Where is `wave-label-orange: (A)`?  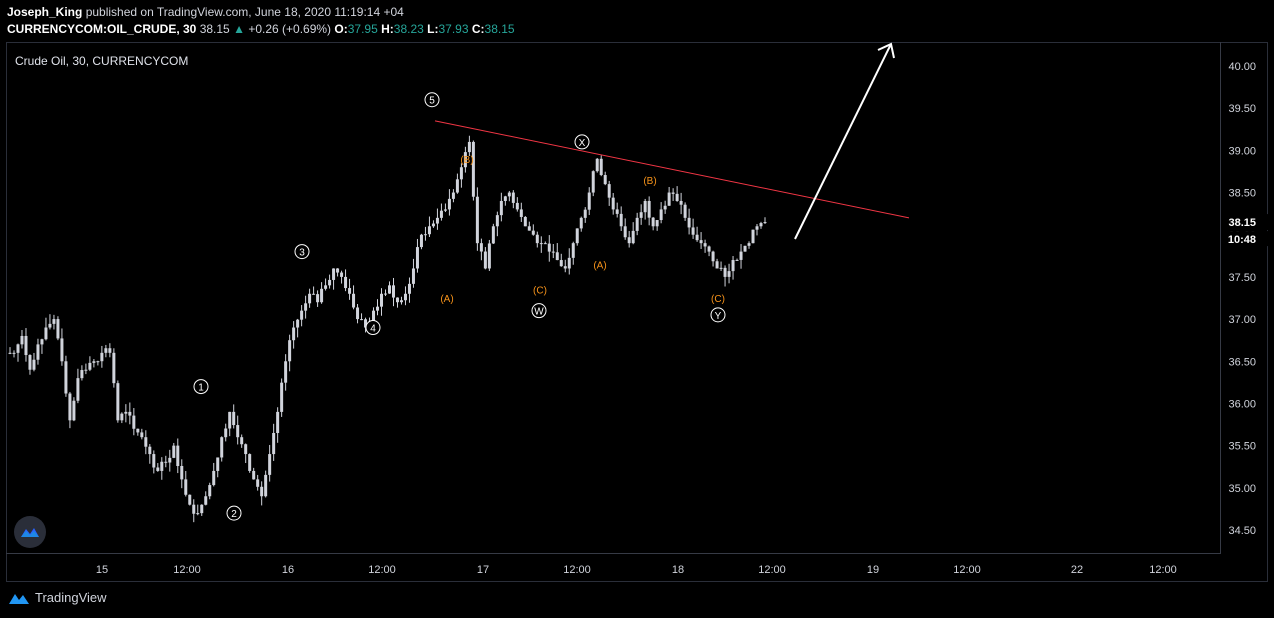 wave-label-orange: (A) is located at coordinates (599, 265).